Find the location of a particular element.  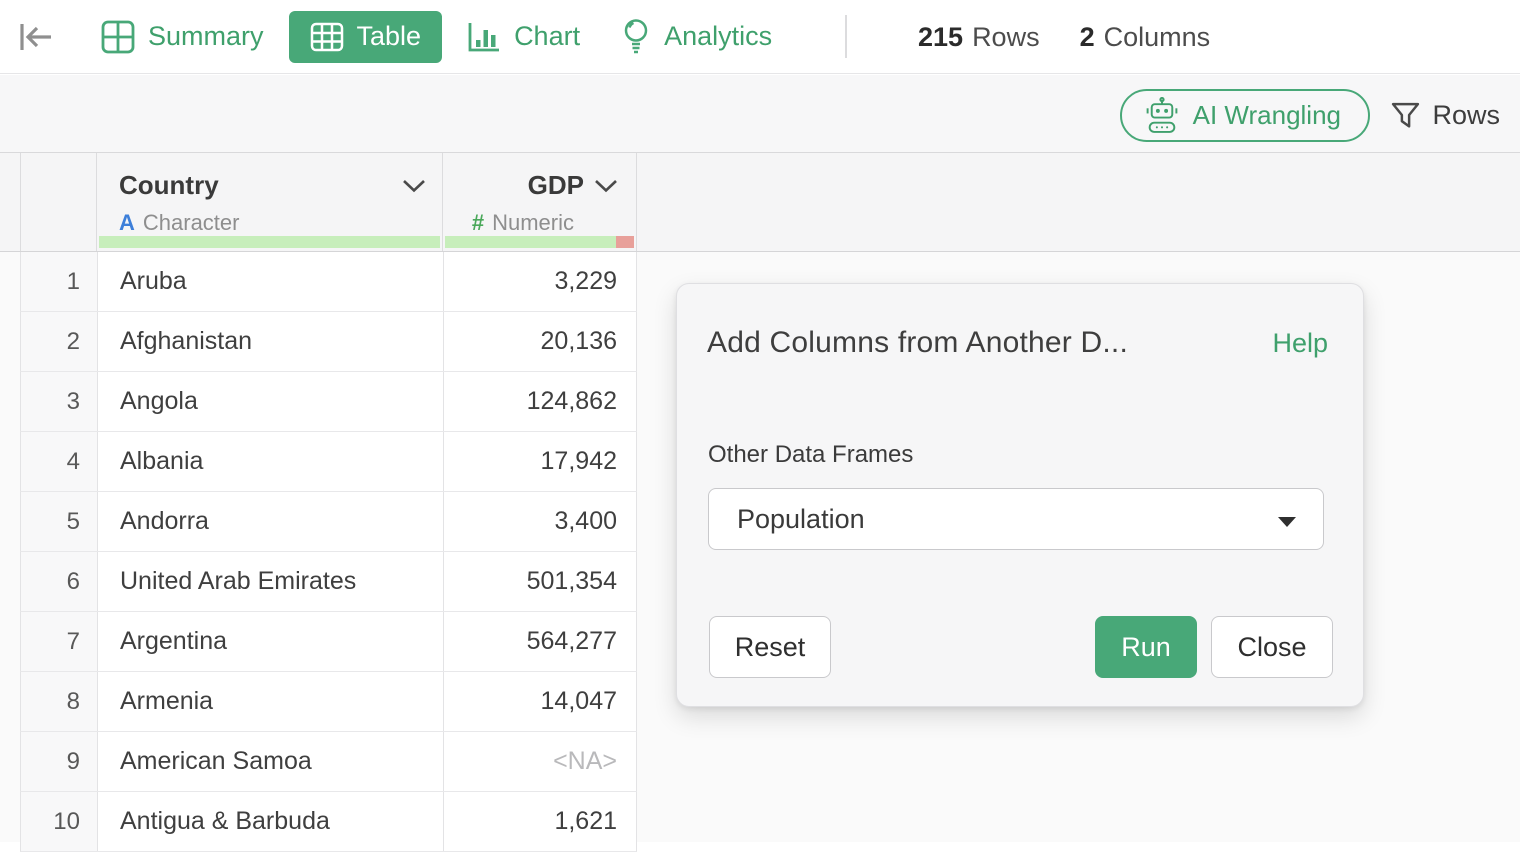

row-number: 5 is located at coordinates (59, 521).